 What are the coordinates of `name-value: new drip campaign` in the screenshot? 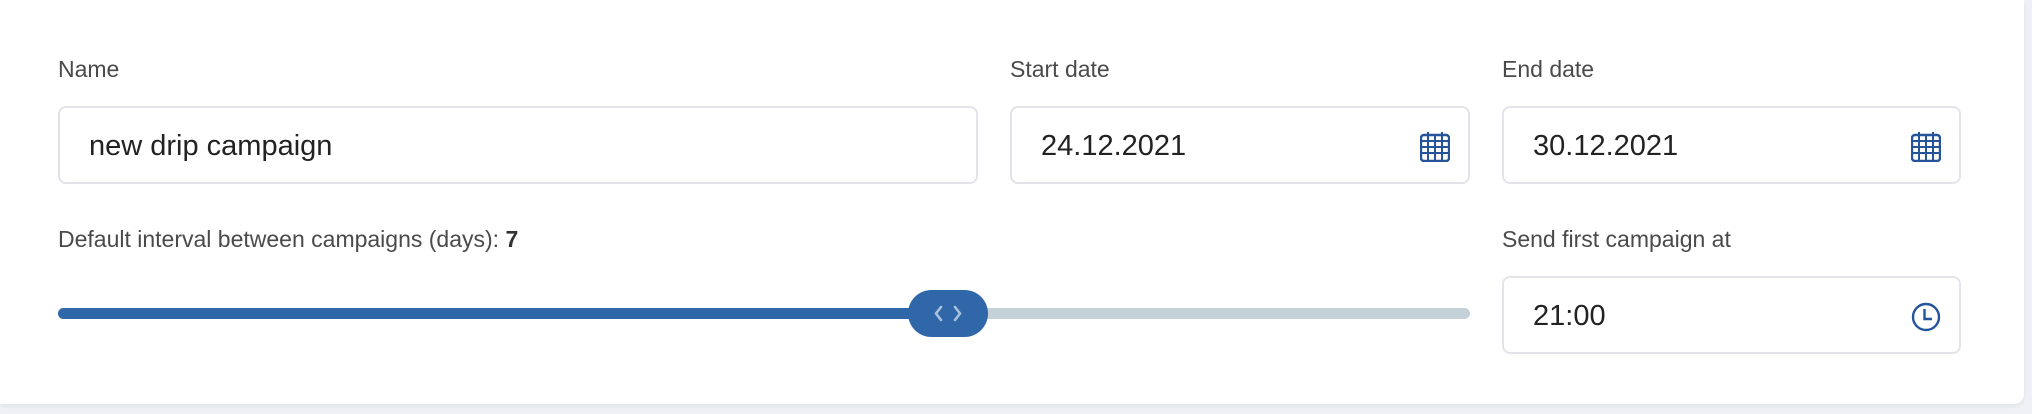 It's located at (211, 146).